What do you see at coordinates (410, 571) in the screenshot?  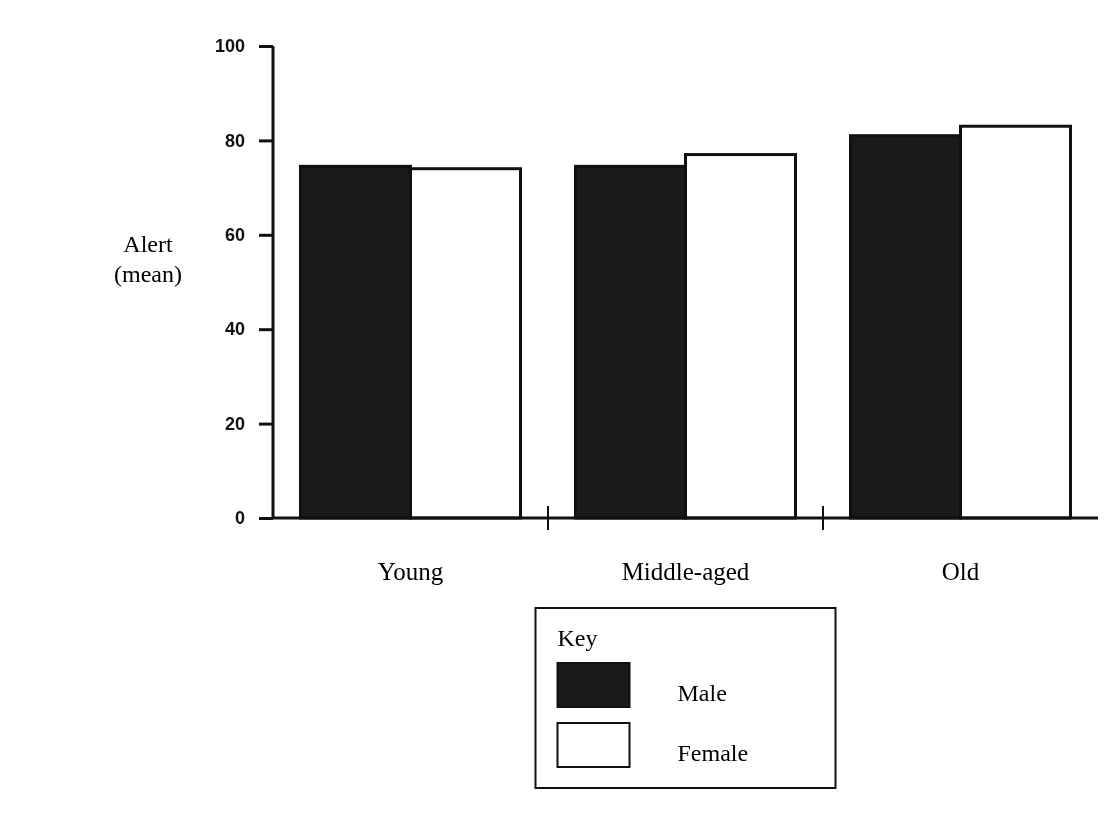 I see `x-tick-label: Young` at bounding box center [410, 571].